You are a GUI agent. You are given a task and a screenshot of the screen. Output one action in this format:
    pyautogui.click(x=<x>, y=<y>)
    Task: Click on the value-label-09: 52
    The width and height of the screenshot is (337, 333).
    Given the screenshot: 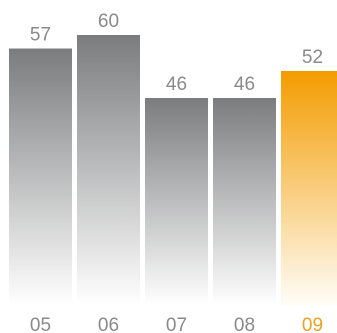 What is the action you would take?
    pyautogui.click(x=312, y=57)
    